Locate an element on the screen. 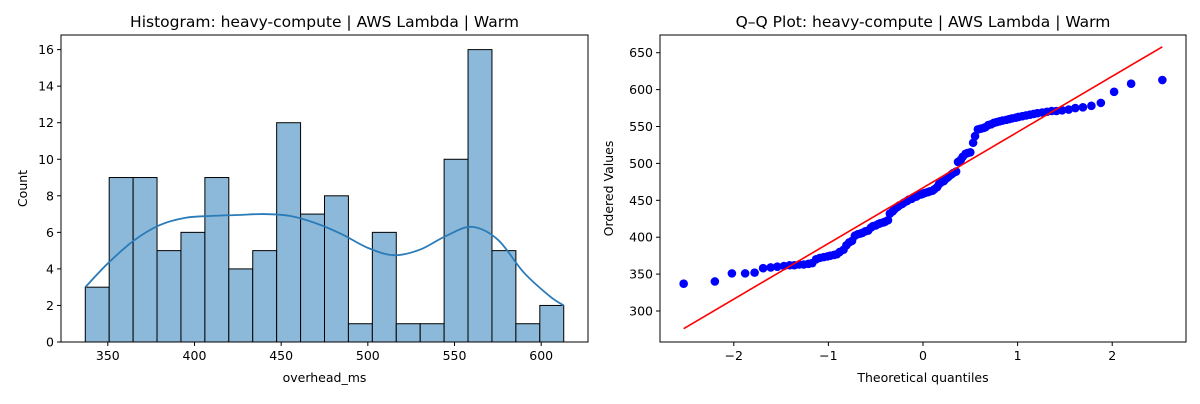 The width and height of the screenshot is (1200, 404). histogram-y-tick-label: 10 is located at coordinates (46, 159).